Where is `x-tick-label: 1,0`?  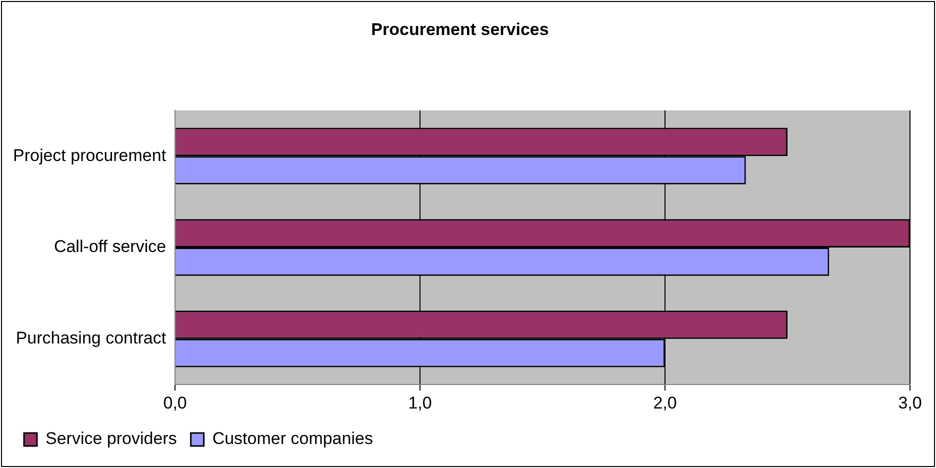 x-tick-label: 1,0 is located at coordinates (420, 402).